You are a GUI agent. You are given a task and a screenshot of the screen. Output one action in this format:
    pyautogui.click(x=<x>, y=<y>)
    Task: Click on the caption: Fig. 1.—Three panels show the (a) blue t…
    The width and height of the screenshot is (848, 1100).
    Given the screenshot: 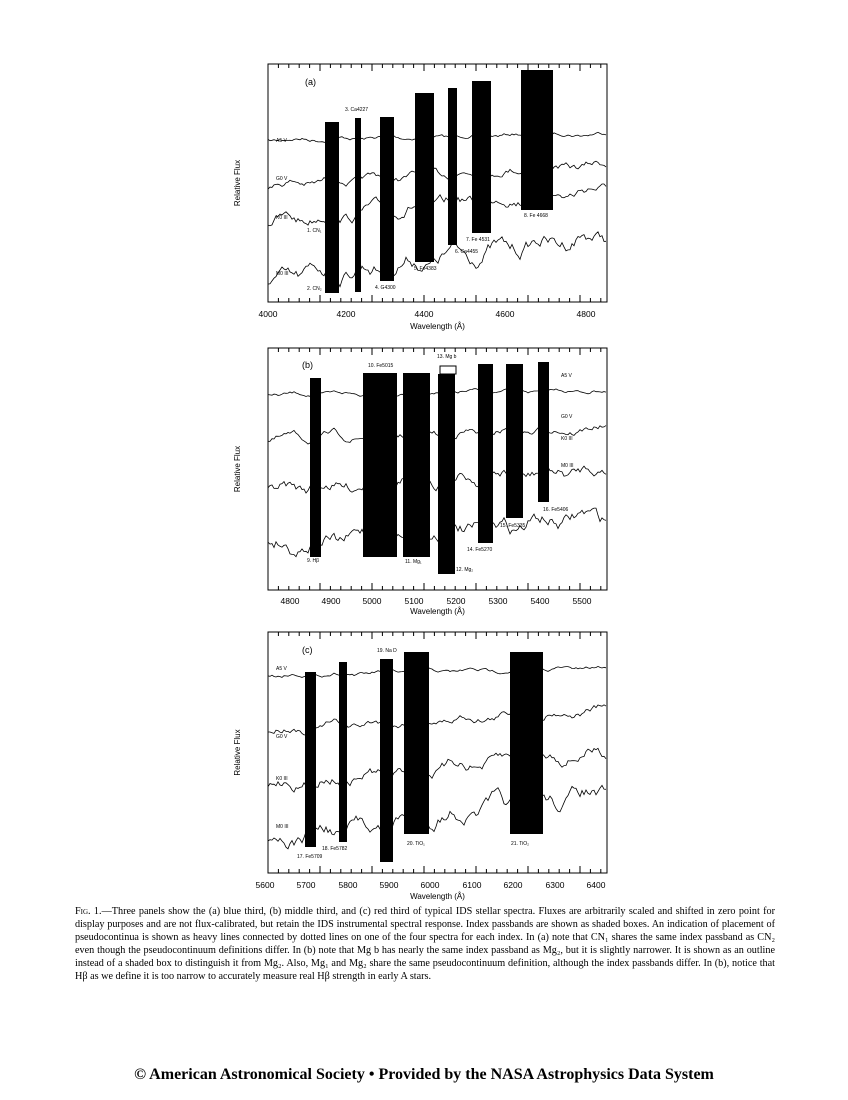 What is the action you would take?
    pyautogui.click(x=425, y=944)
    